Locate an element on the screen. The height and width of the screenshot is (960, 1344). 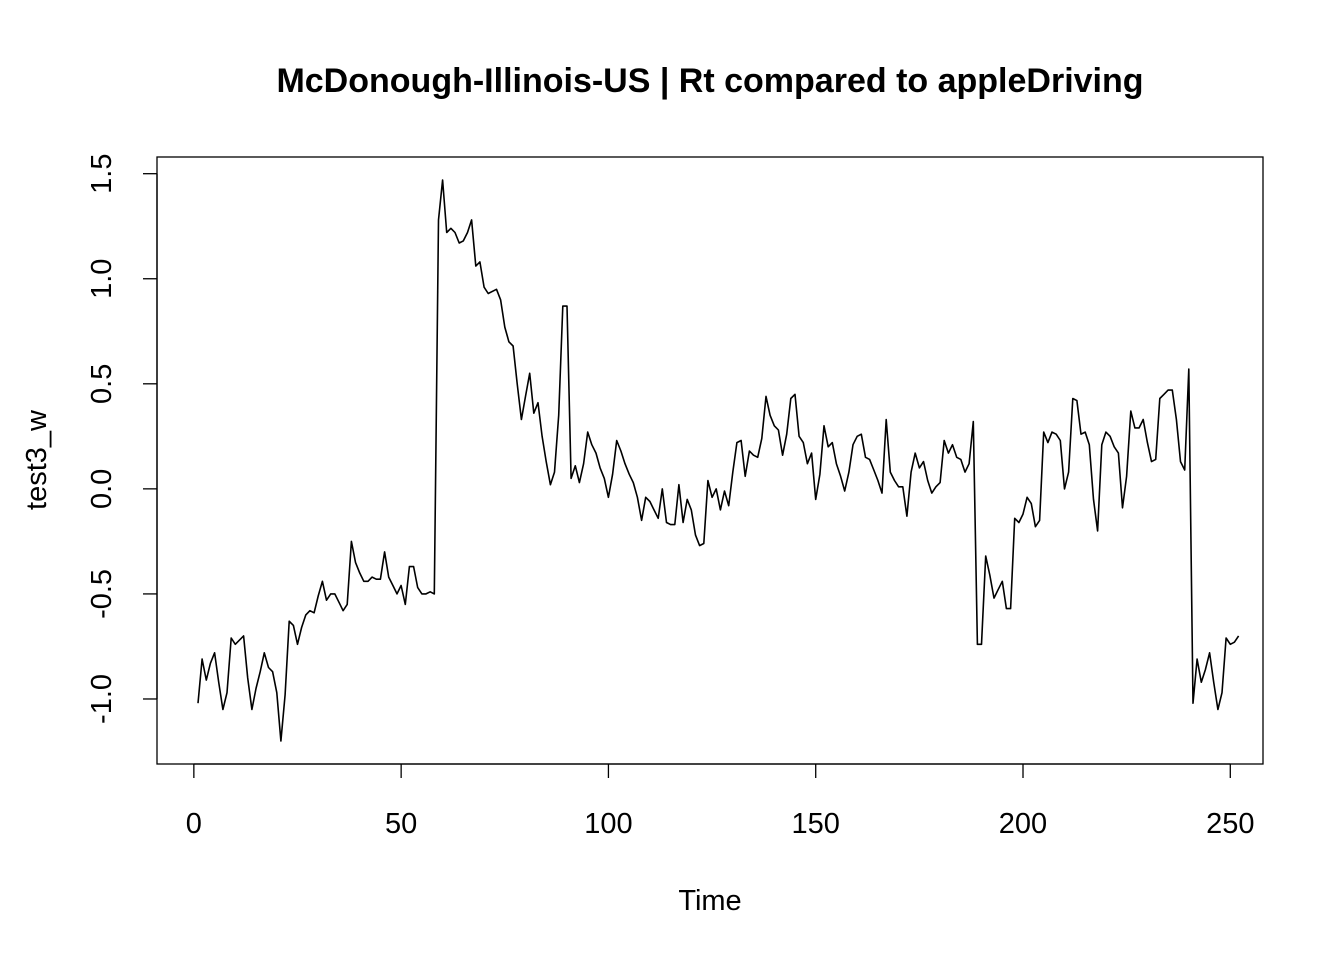
y-tick-label: 1.0 is located at coordinates (102, 279).